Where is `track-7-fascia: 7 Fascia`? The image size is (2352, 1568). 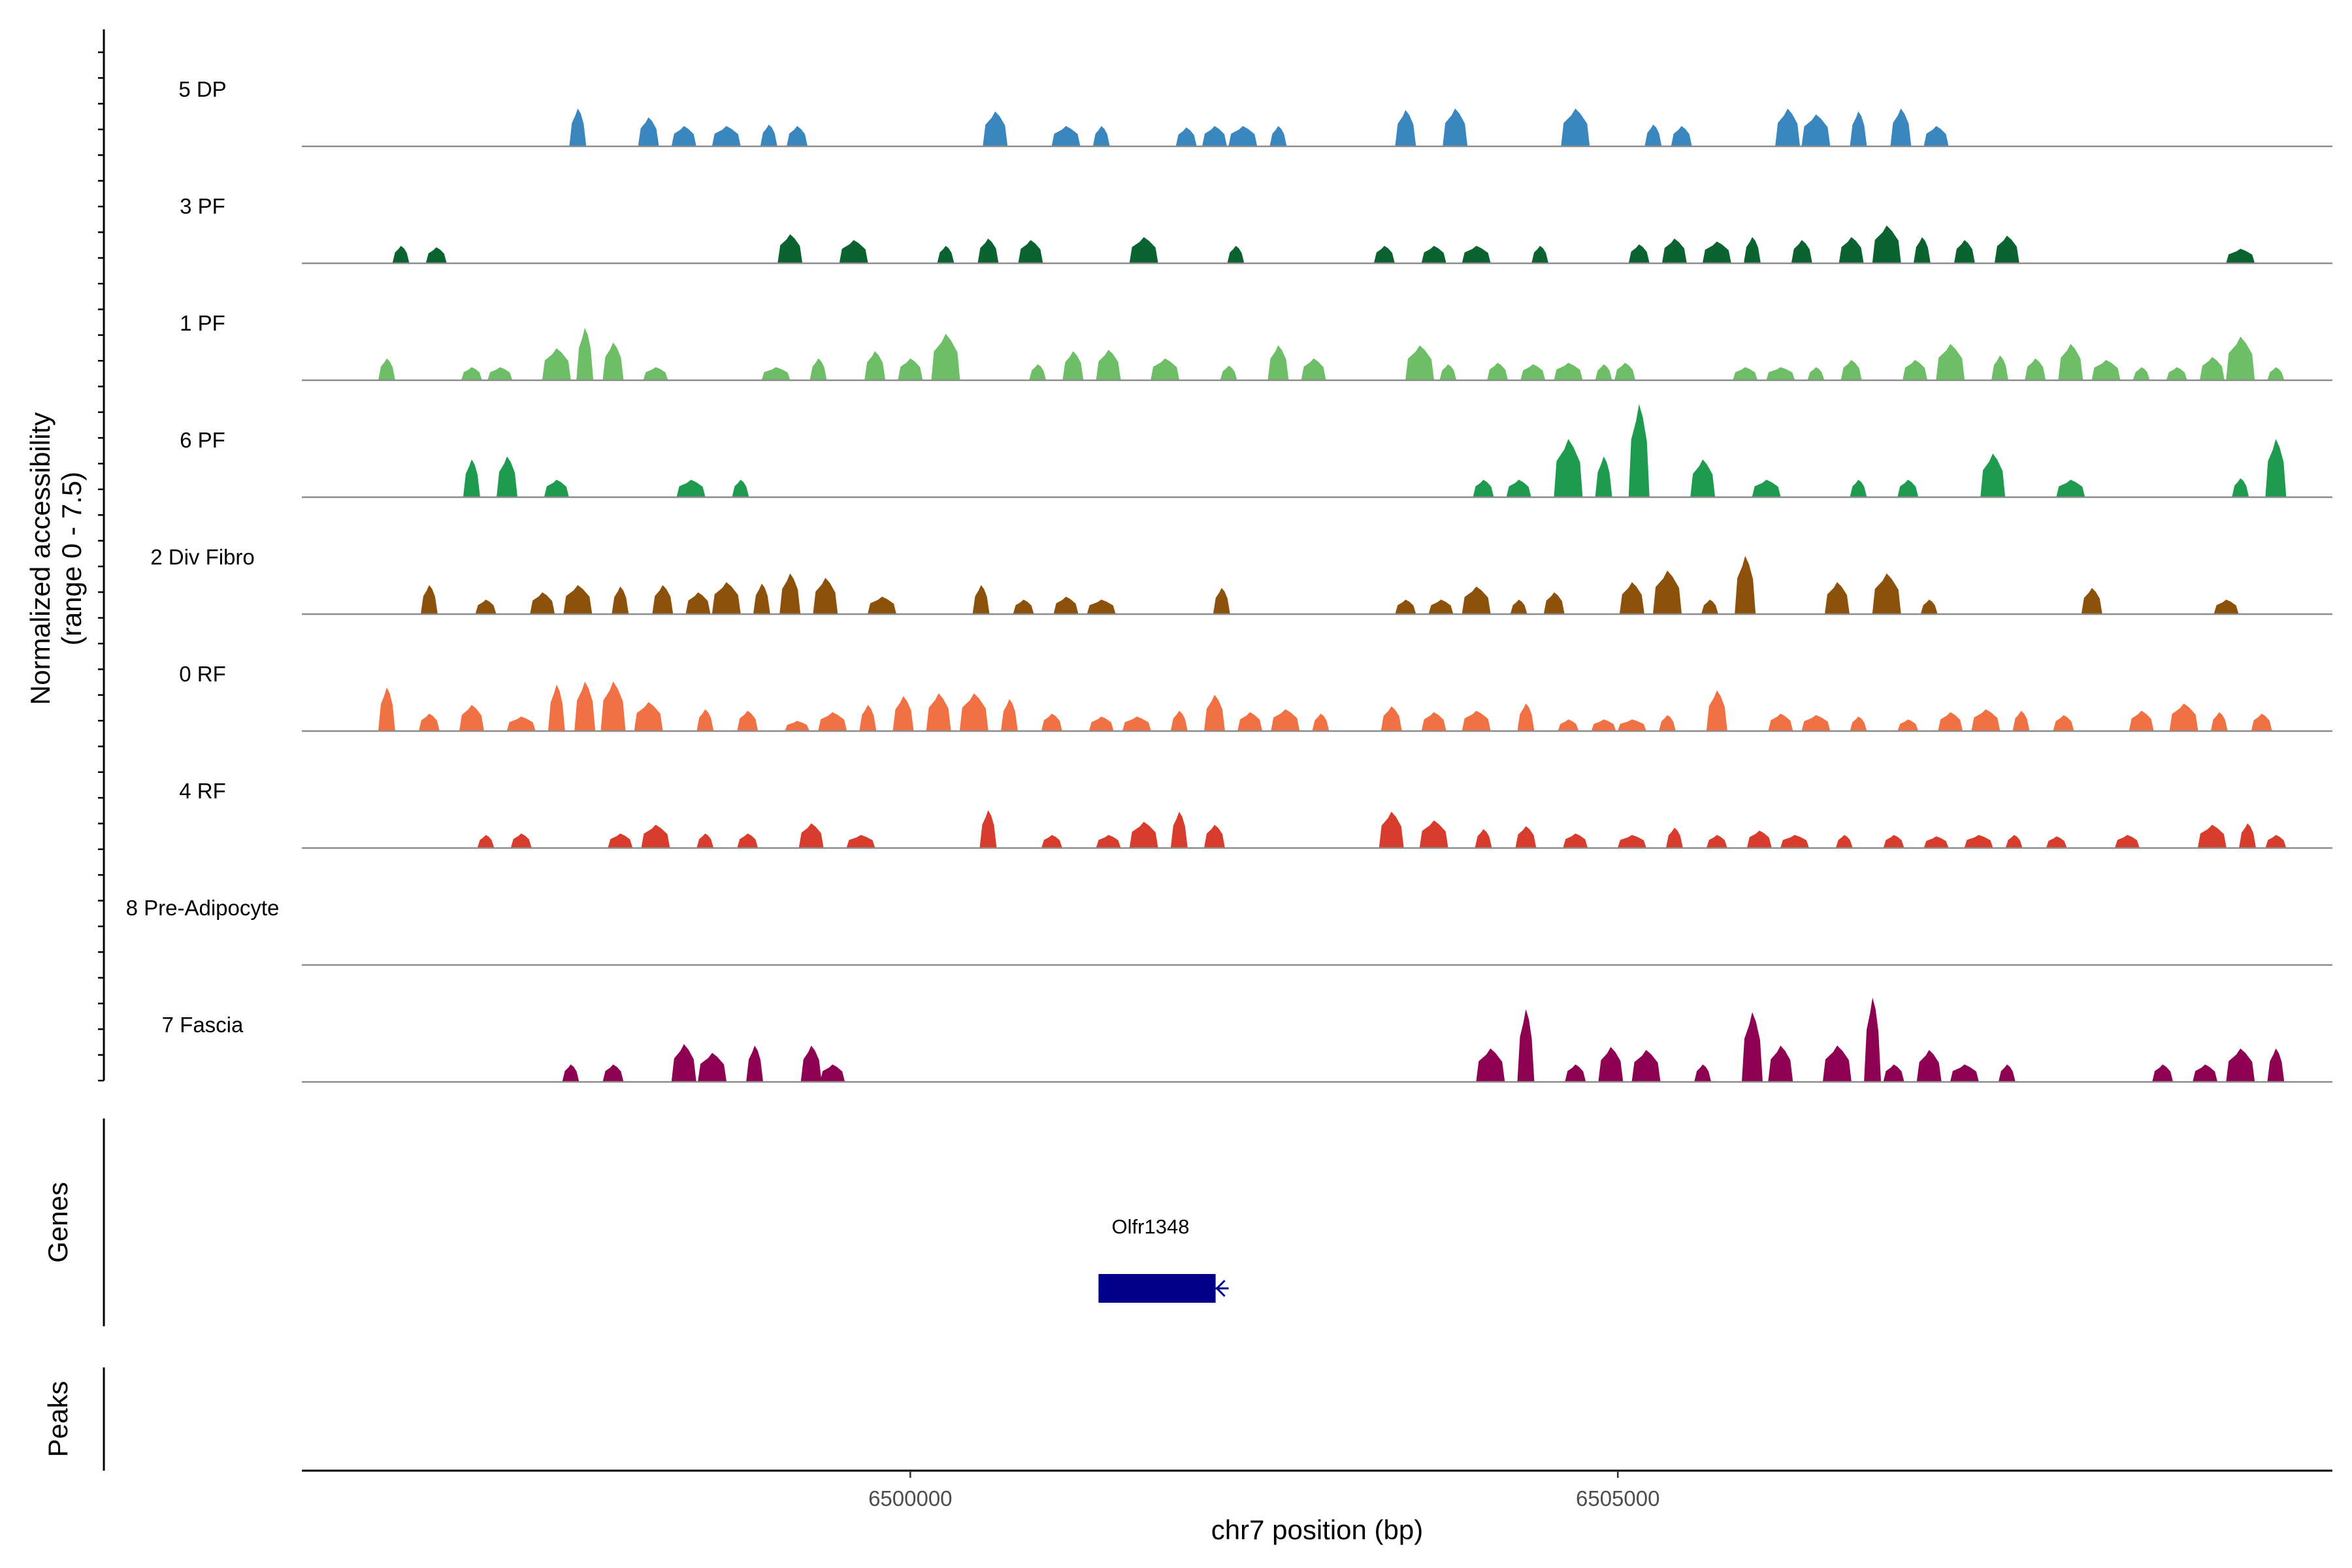 track-7-fascia: 7 Fascia is located at coordinates (1247, 1040).